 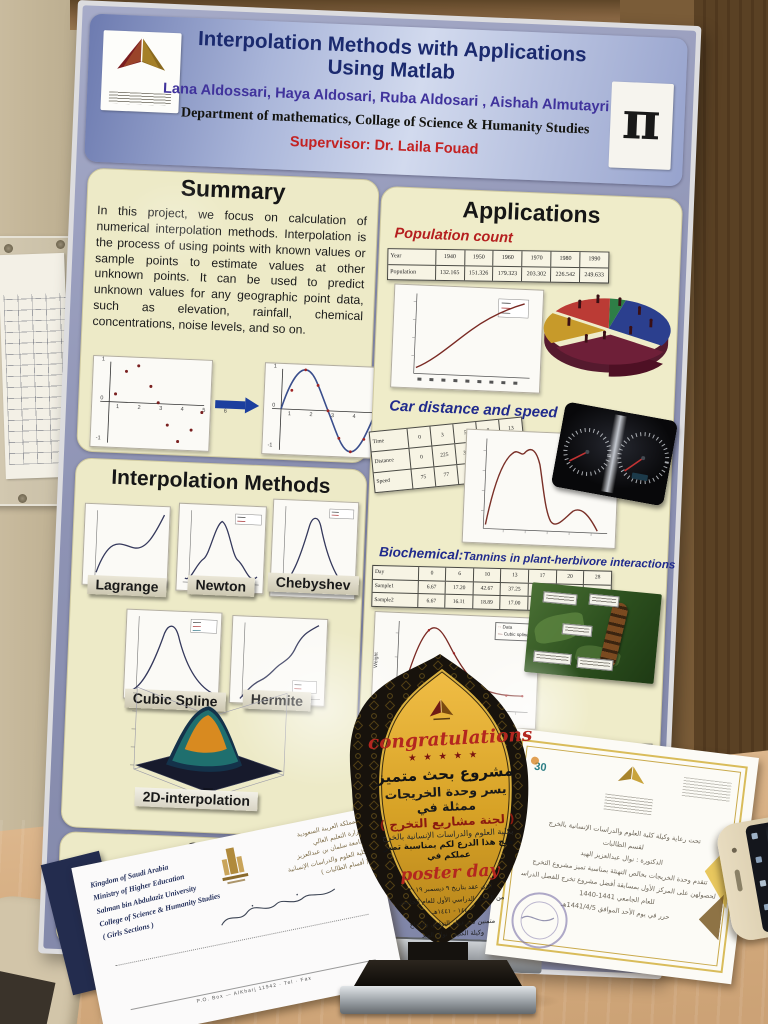 What do you see at coordinates (172, 655) in the screenshot?
I see `cubic-spline-plot` at bounding box center [172, 655].